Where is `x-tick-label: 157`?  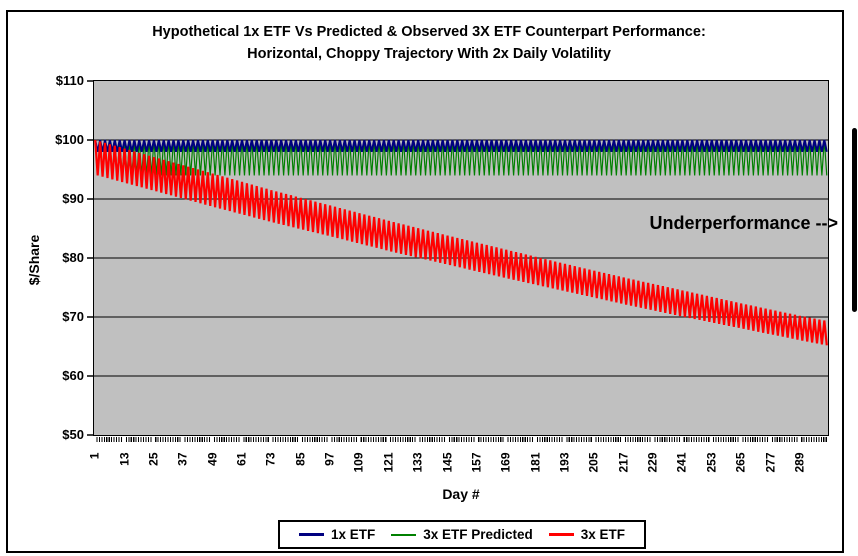 x-tick-label: 157 is located at coordinates (476, 462).